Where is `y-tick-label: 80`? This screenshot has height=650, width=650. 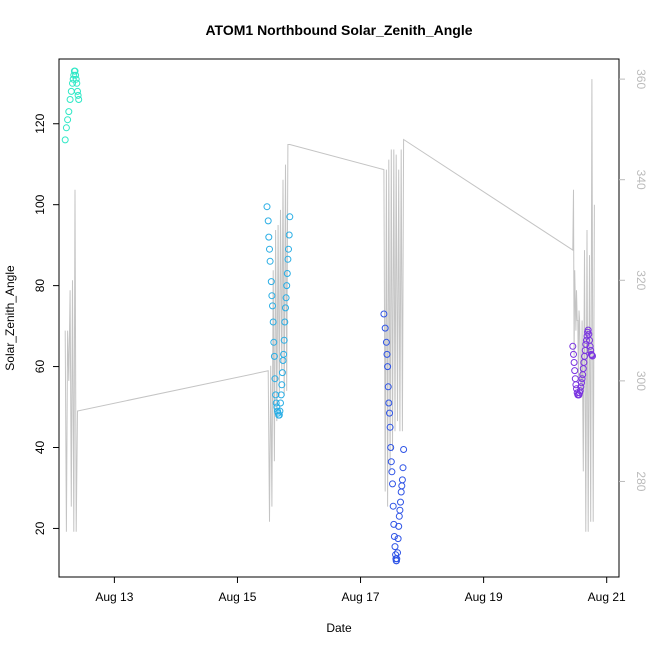
y-tick-label: 80 is located at coordinates (40, 286).